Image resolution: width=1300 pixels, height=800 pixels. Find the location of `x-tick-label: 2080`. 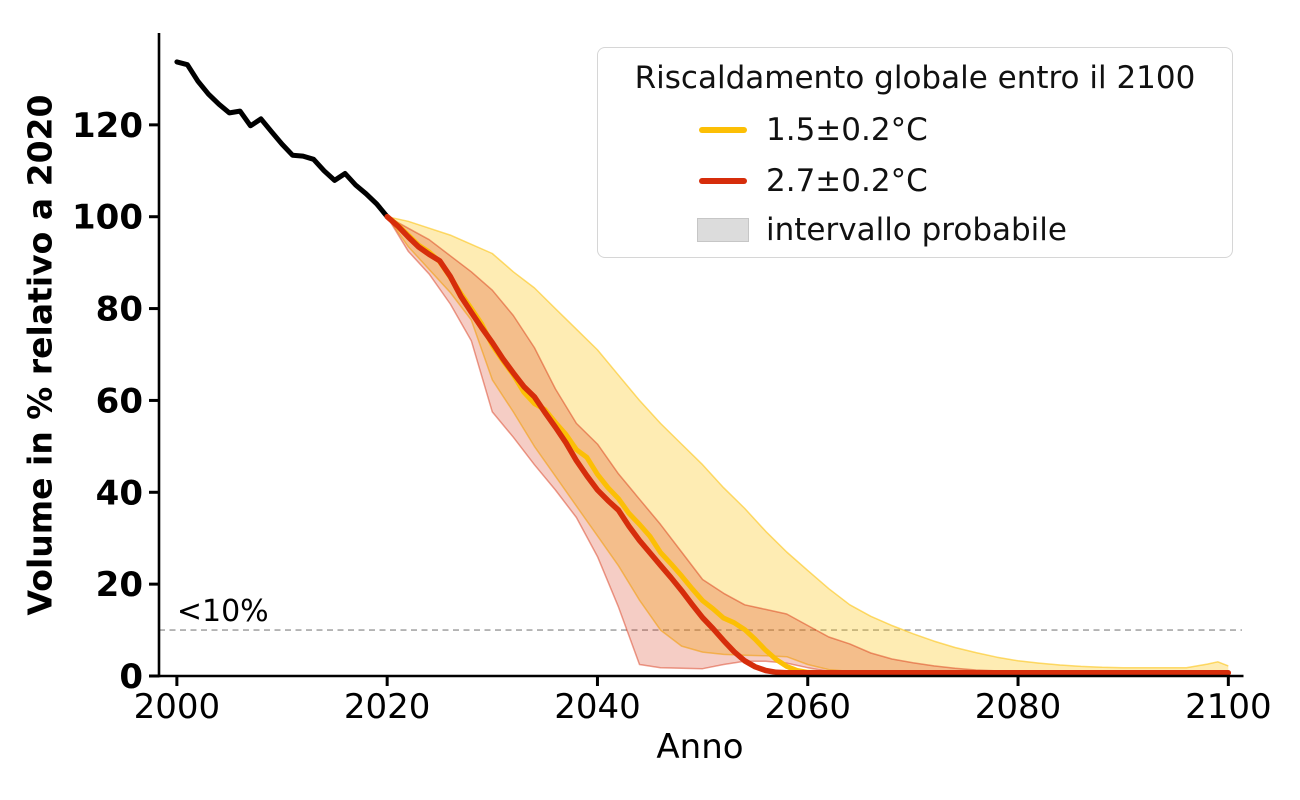

x-tick-label: 2080 is located at coordinates (1018, 707).